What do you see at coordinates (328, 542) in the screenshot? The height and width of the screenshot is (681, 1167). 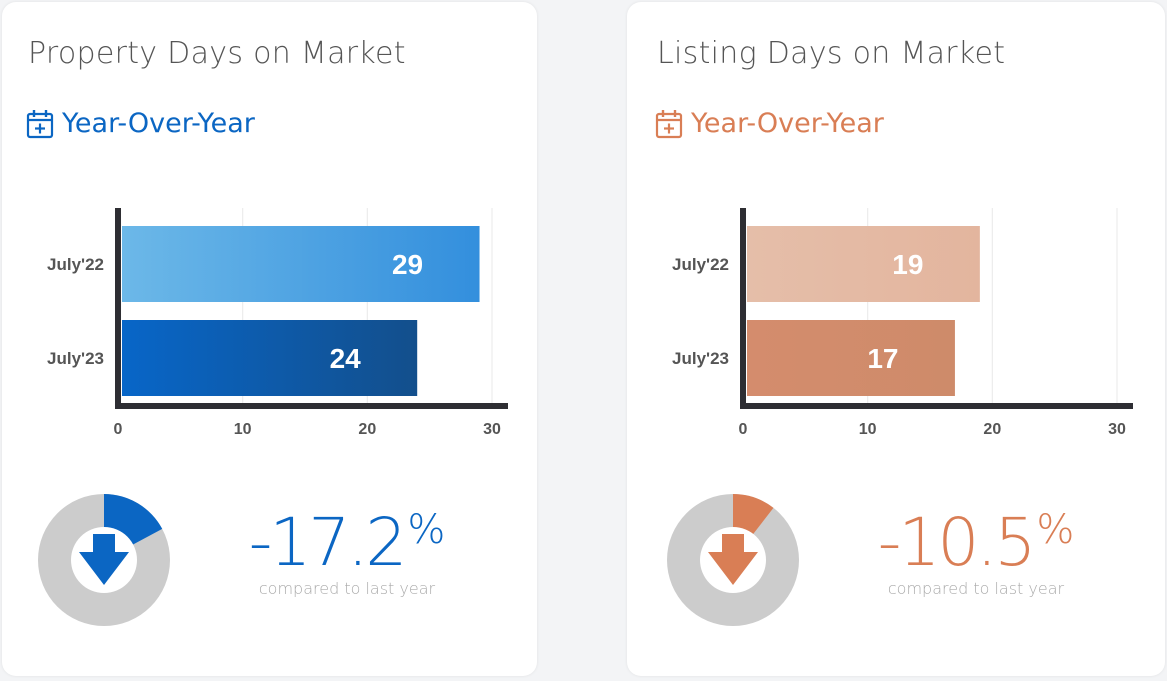 I see `change-value: -17.2` at bounding box center [328, 542].